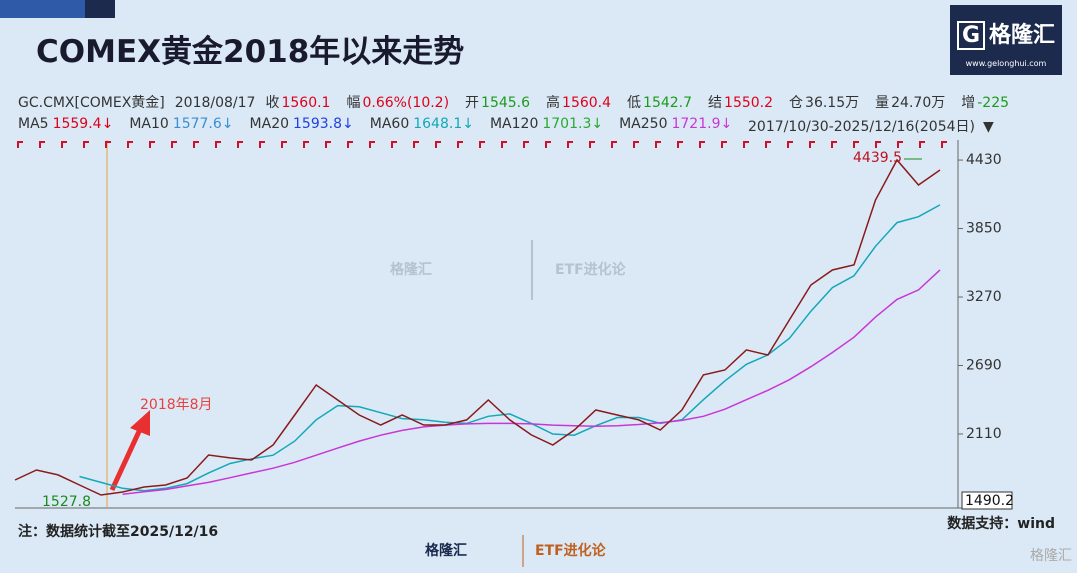 The image size is (1077, 573). Describe the element at coordinates (438, 124) in the screenshot. I see `ma-value: 1648.1` at that location.